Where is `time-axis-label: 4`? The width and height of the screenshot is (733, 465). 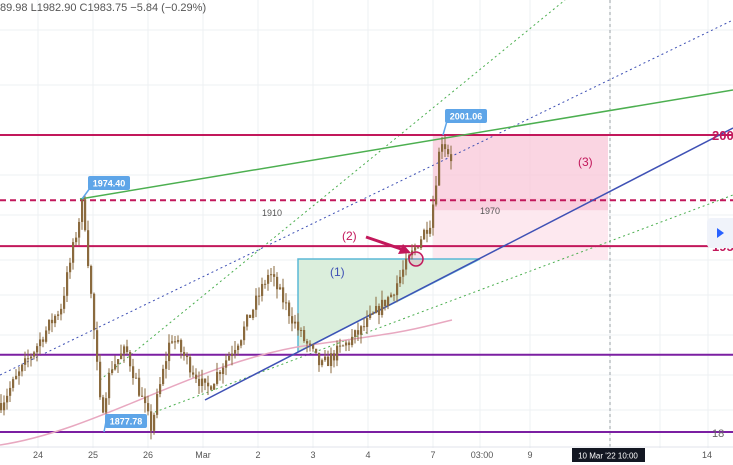 time-axis-label: 4 is located at coordinates (367, 455).